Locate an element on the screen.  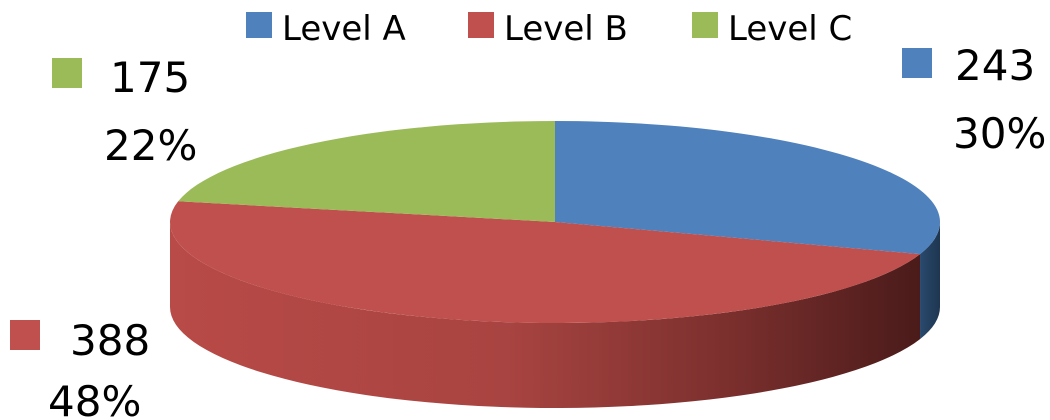
data-label-percent-level-a: 30% is located at coordinates (999, 133).